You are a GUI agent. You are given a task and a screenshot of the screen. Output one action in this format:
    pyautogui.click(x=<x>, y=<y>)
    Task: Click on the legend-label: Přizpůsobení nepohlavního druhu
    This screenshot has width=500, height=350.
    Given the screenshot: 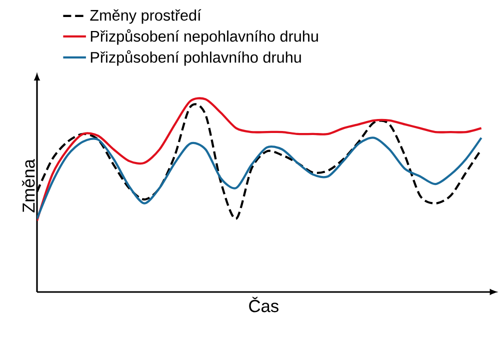 What is the action you would take?
    pyautogui.click(x=204, y=37)
    